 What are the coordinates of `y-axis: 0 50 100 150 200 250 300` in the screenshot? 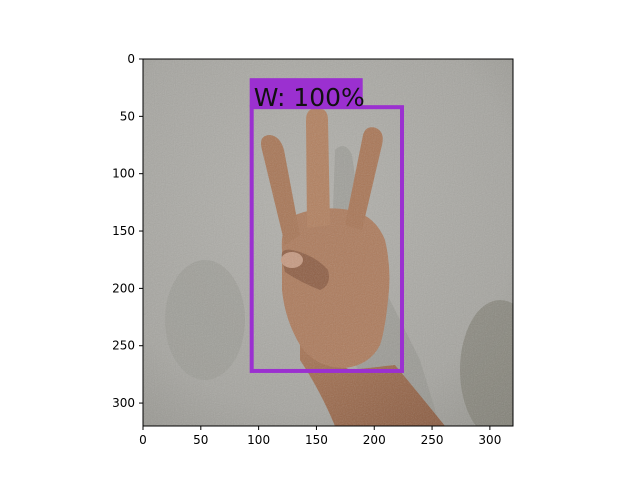 It's located at (127, 231).